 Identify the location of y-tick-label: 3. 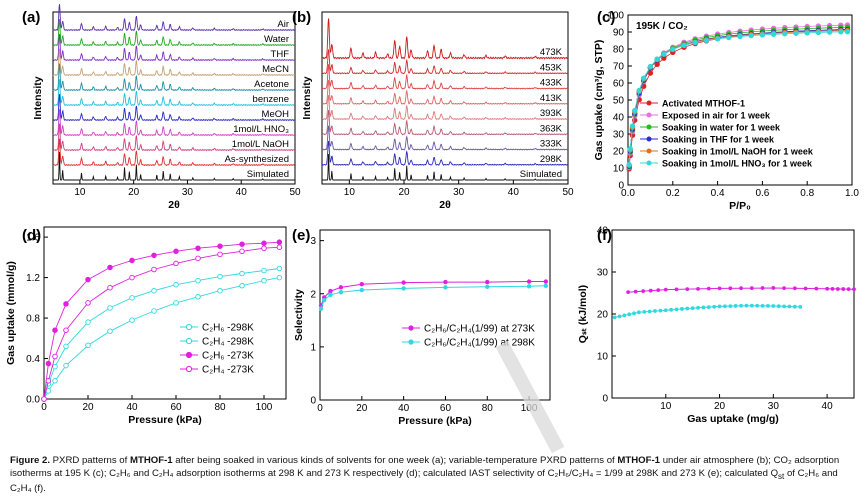
(313, 241).